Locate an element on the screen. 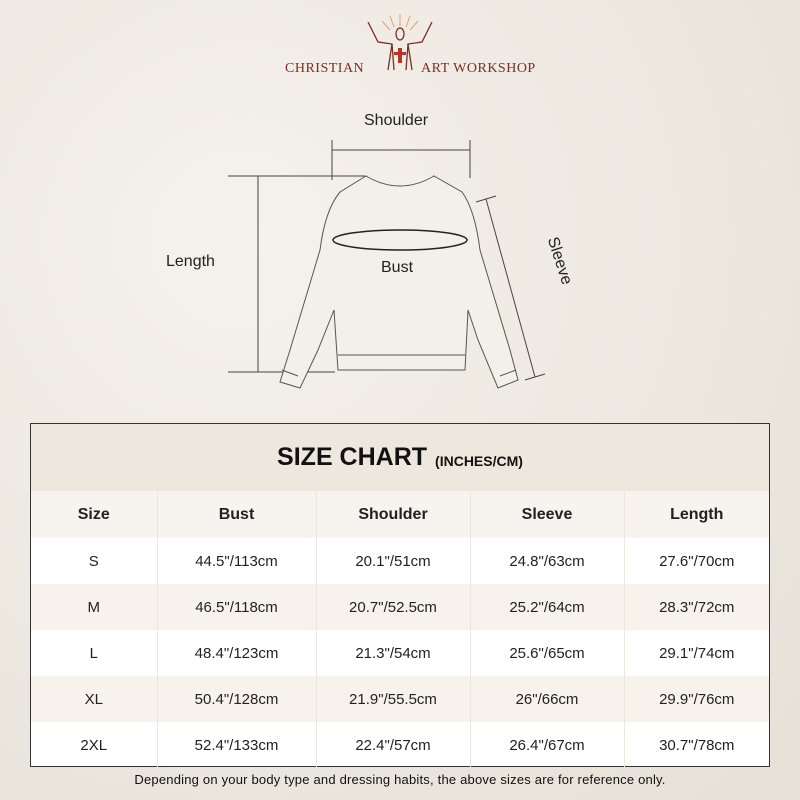 The image size is (800, 800). size-chart-title: SIZE CHART (INCHES/CM) is located at coordinates (400, 457).